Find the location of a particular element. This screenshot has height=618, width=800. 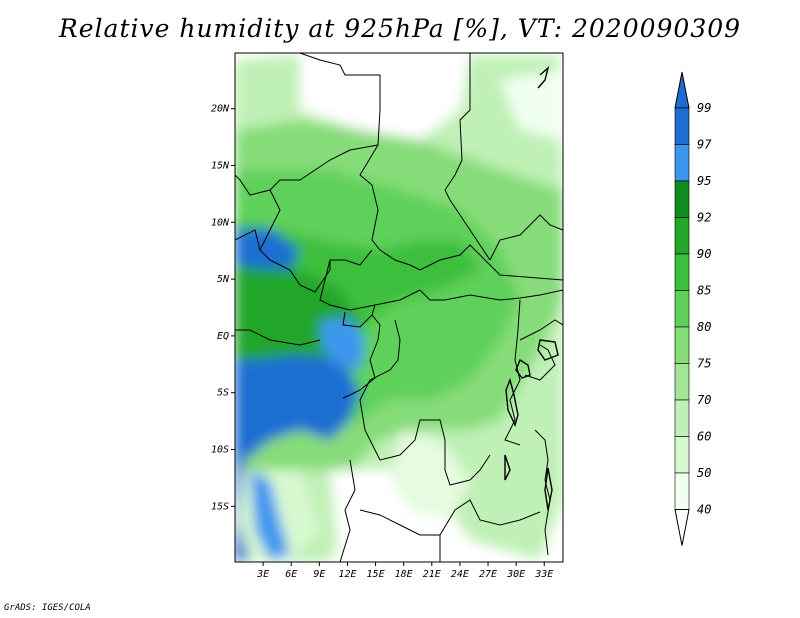

lat-label: 10S is located at coordinates (220, 450).